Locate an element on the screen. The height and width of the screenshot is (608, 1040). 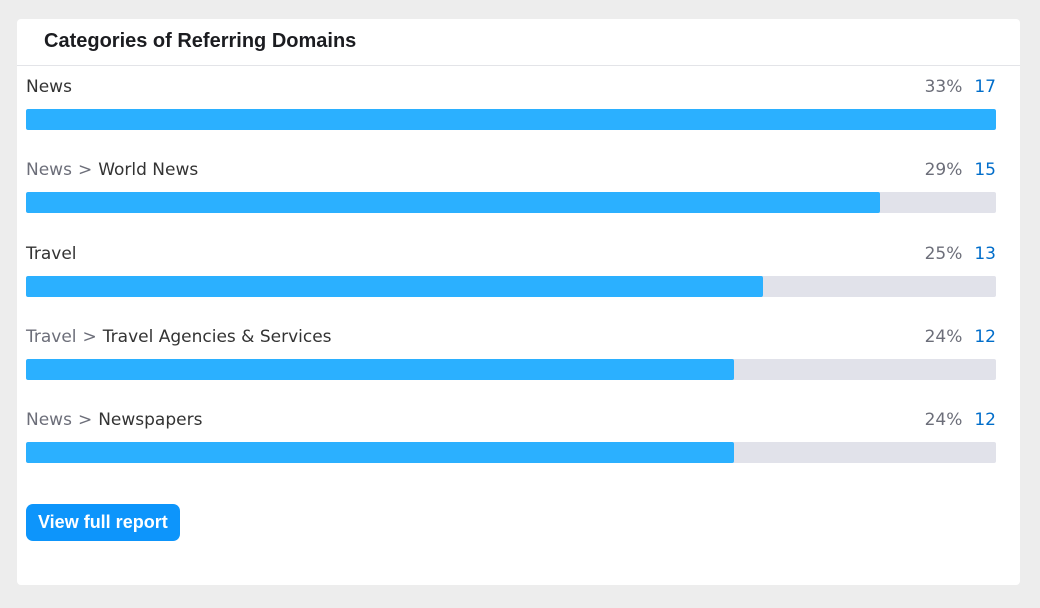
category-row: News > Newspapers 24% 12 is located at coordinates (511, 446).